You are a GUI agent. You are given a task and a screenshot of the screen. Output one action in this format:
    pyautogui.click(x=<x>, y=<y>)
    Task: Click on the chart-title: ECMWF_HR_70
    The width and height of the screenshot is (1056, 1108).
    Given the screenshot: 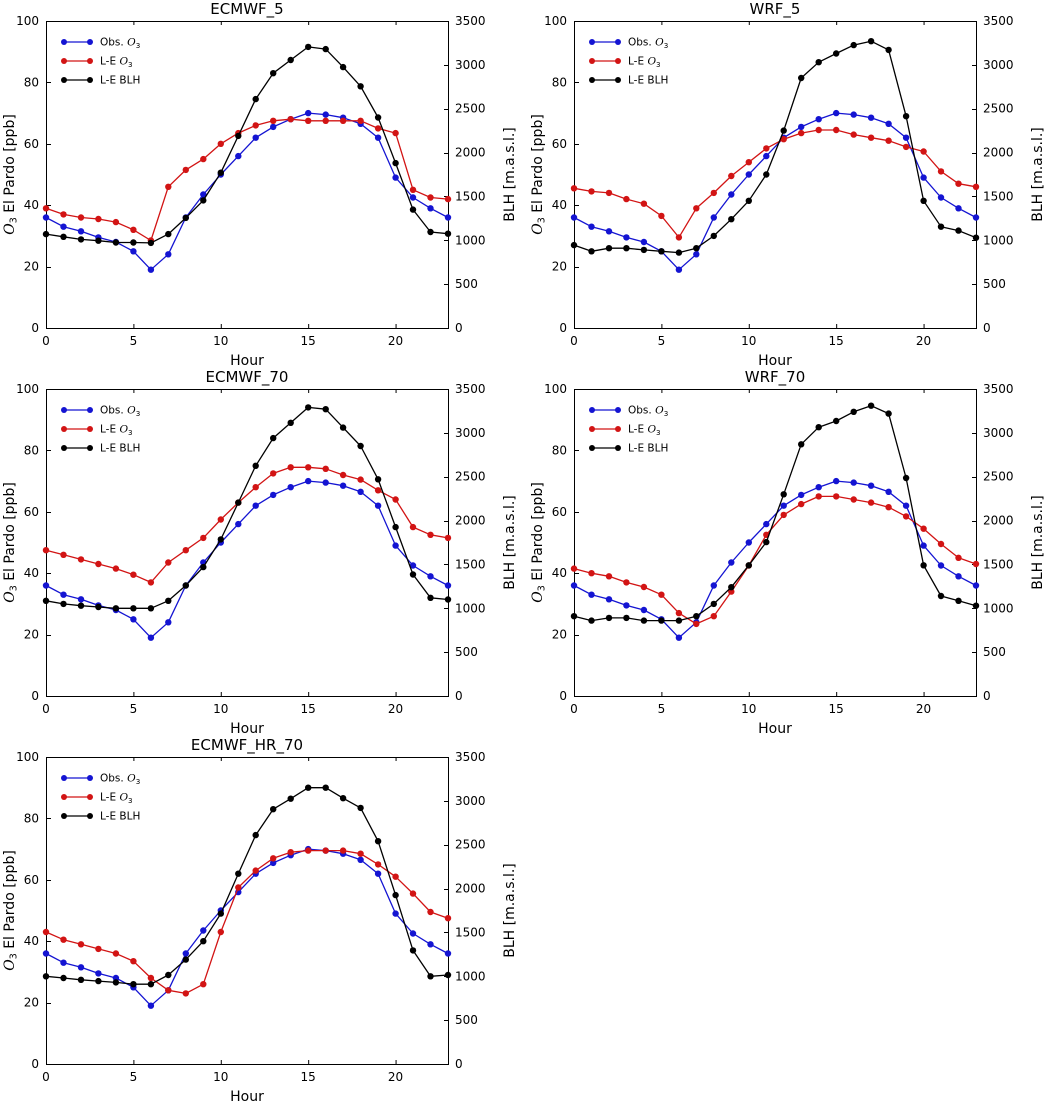 What is the action you would take?
    pyautogui.click(x=247, y=745)
    